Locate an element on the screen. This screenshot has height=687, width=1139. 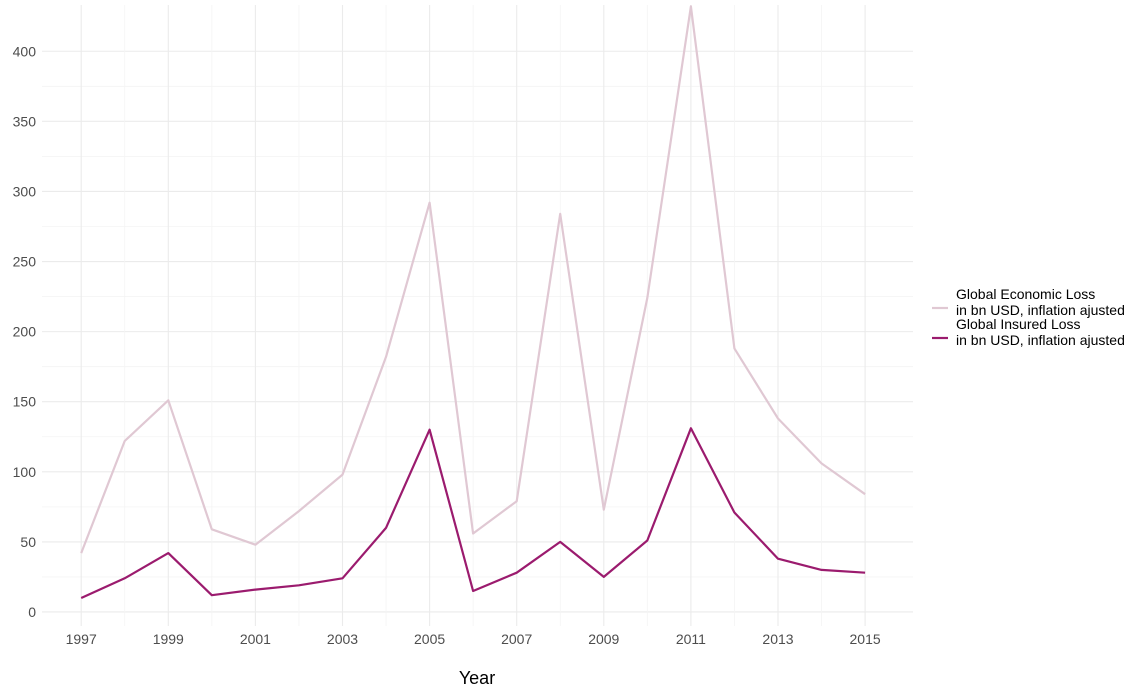
y-tick-label: 200 is located at coordinates (25, 332).